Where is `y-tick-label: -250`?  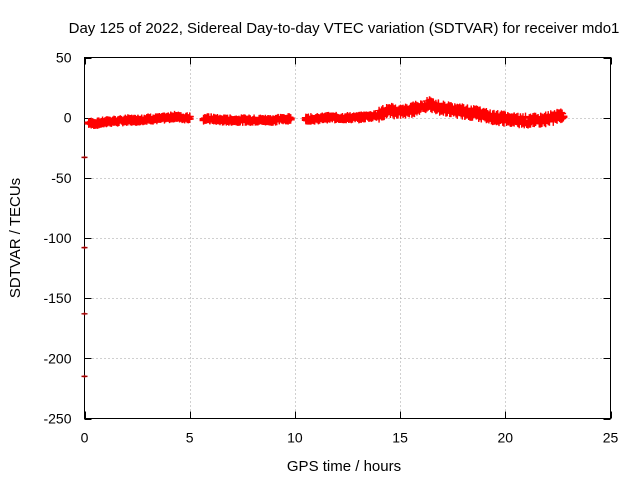
y-tick-label: -250 is located at coordinates (57, 419).